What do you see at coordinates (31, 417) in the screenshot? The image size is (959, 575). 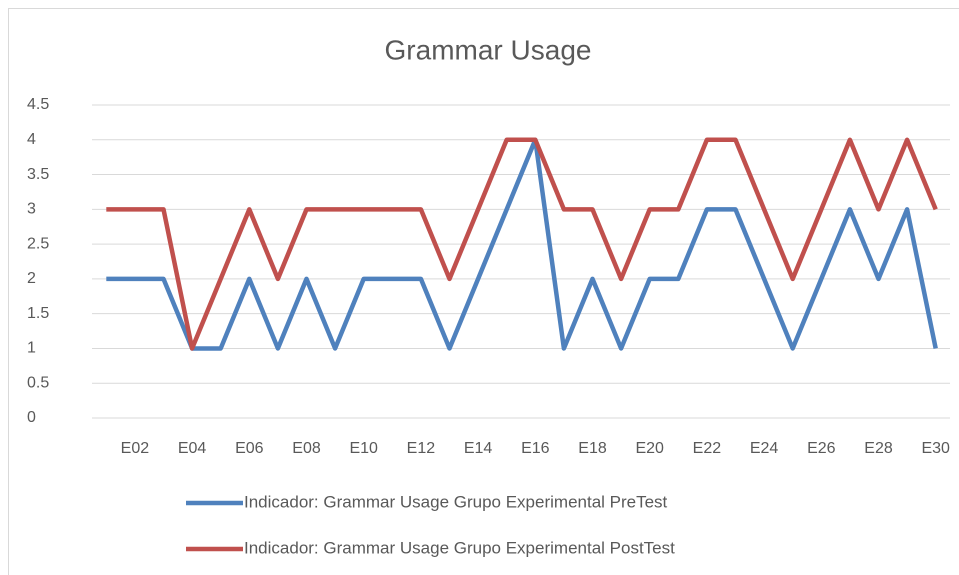 I see `y-tick-label: 0` at bounding box center [31, 417].